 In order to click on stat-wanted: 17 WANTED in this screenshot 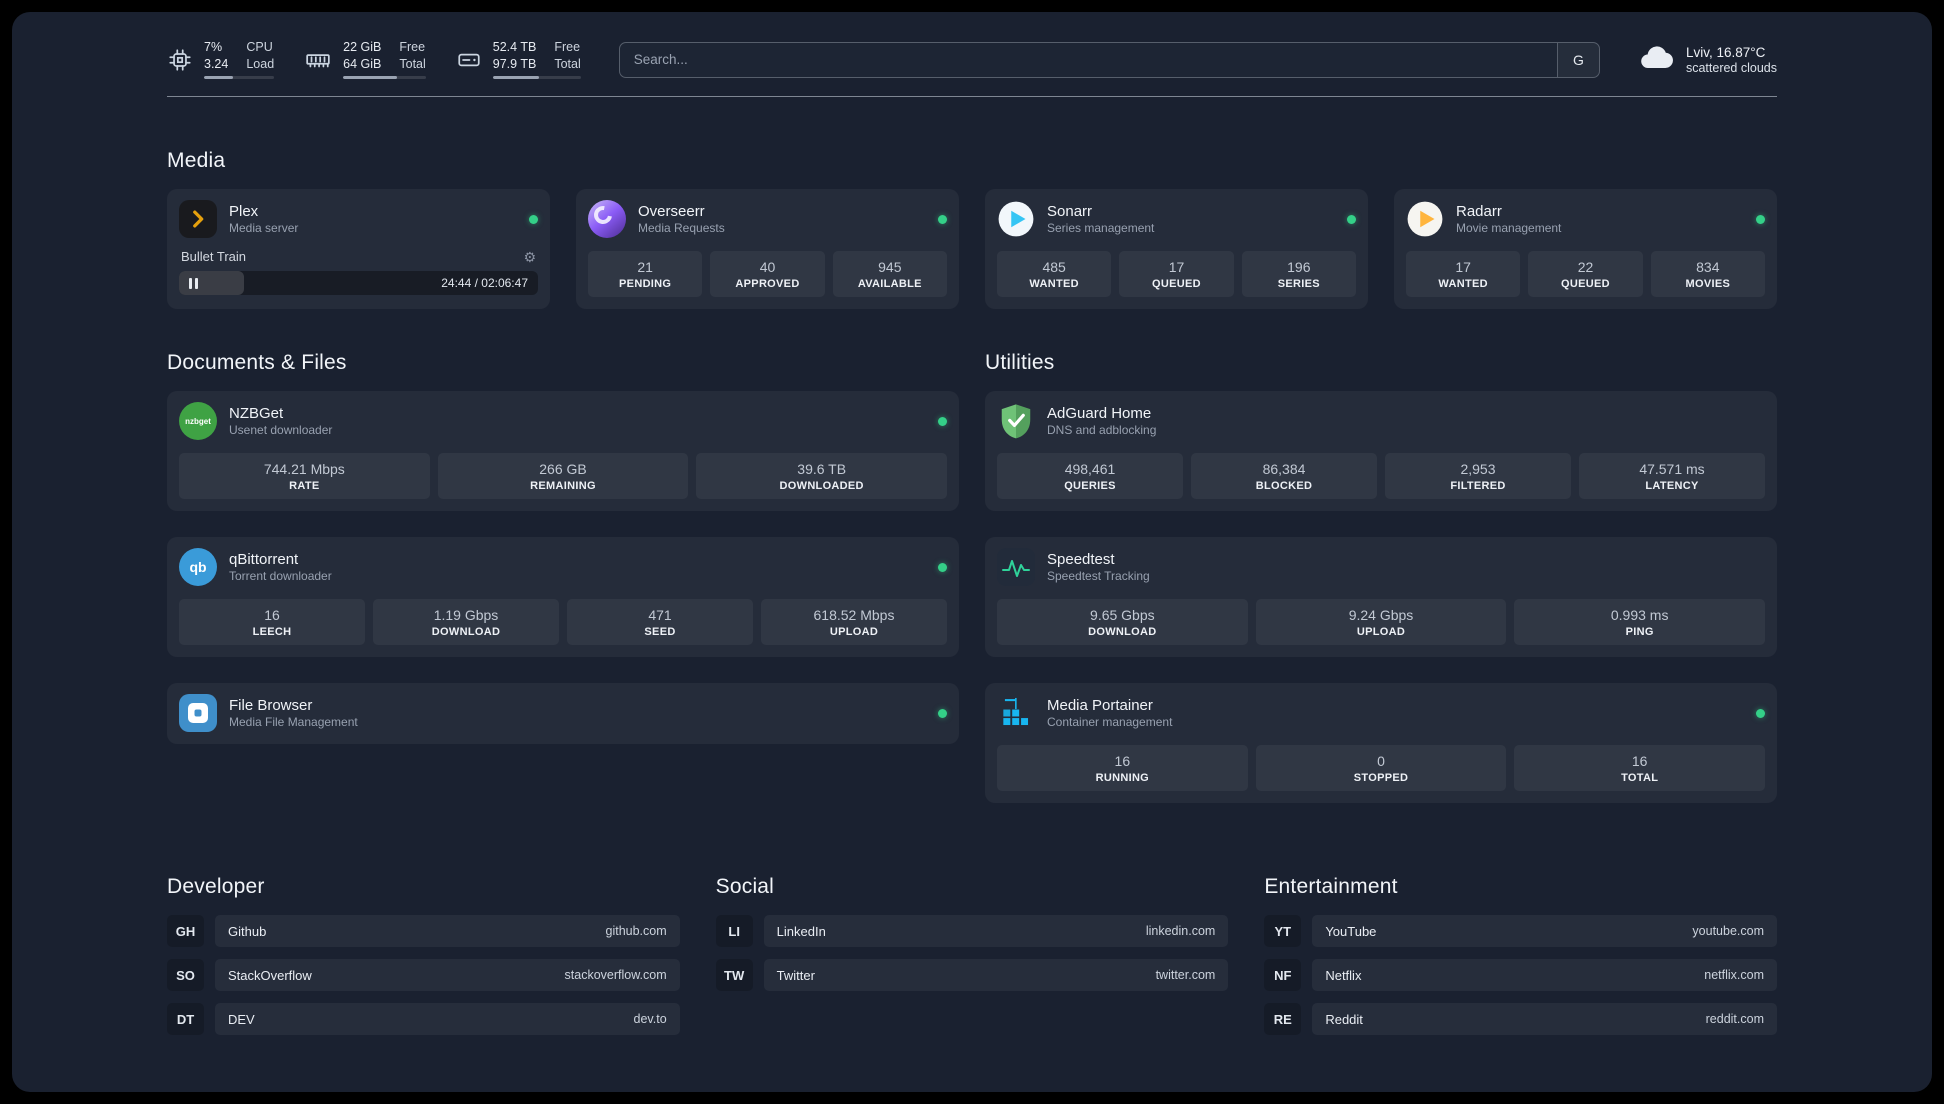, I will do `click(1463, 274)`.